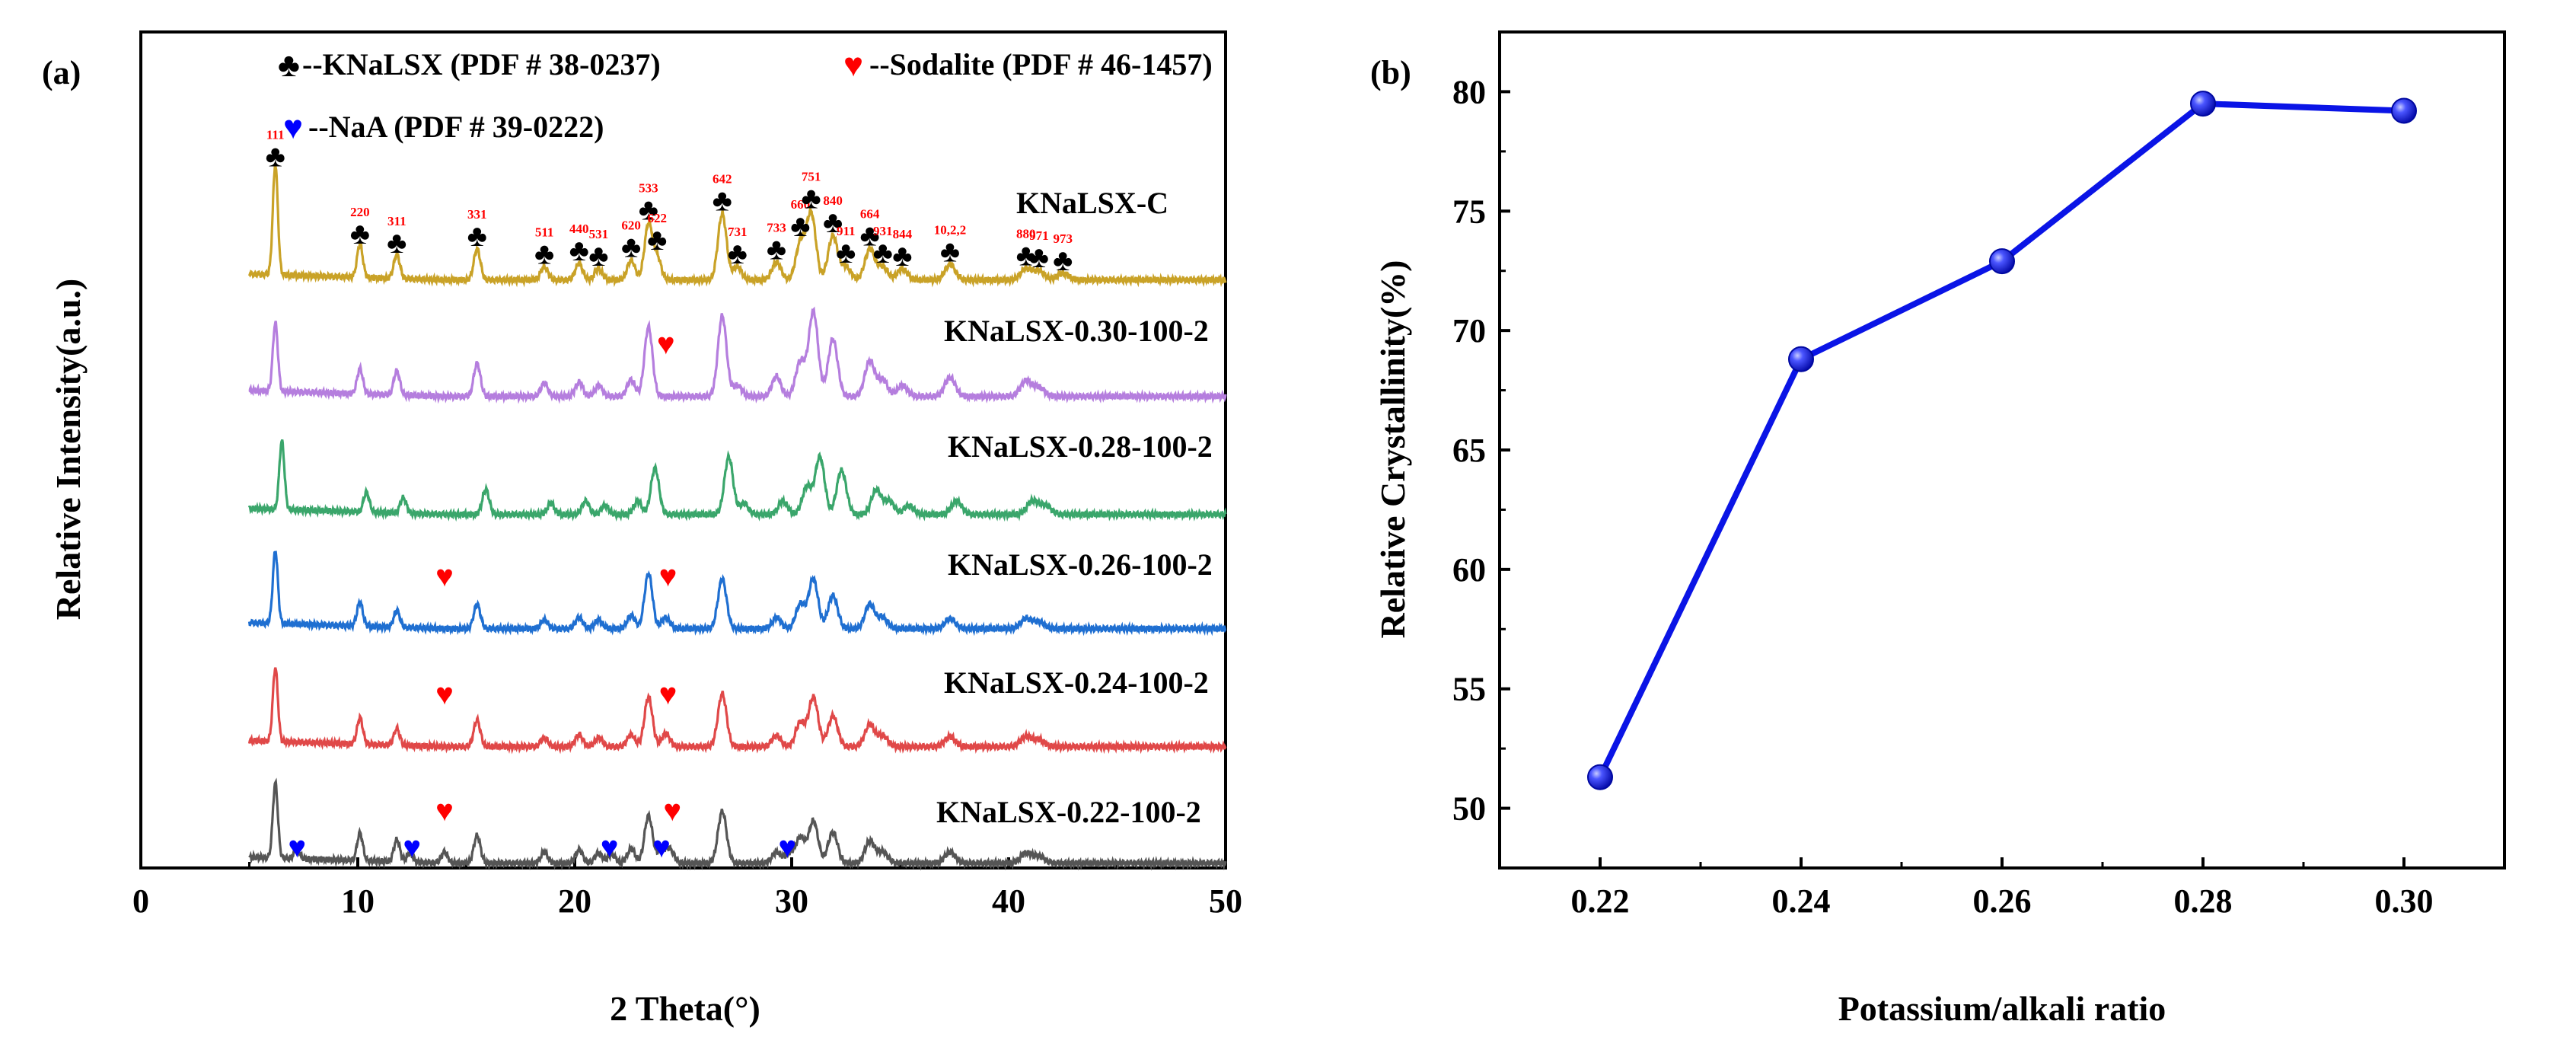 The height and width of the screenshot is (1053, 2576). What do you see at coordinates (685, 1008) in the screenshot?
I see `panel-a-x-axis-label: 2 Theta(°)` at bounding box center [685, 1008].